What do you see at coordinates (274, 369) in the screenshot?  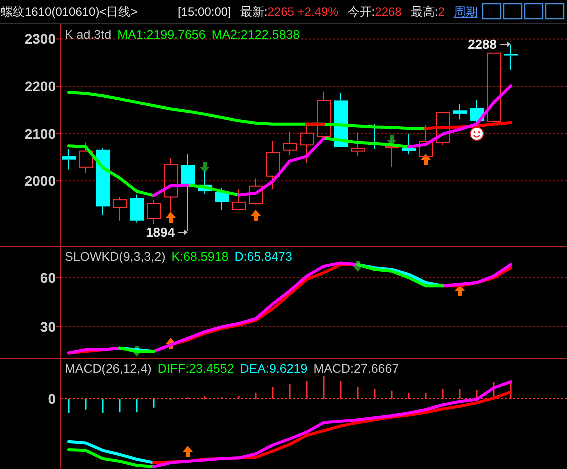 I see `text: DEA:9.6219` at bounding box center [274, 369].